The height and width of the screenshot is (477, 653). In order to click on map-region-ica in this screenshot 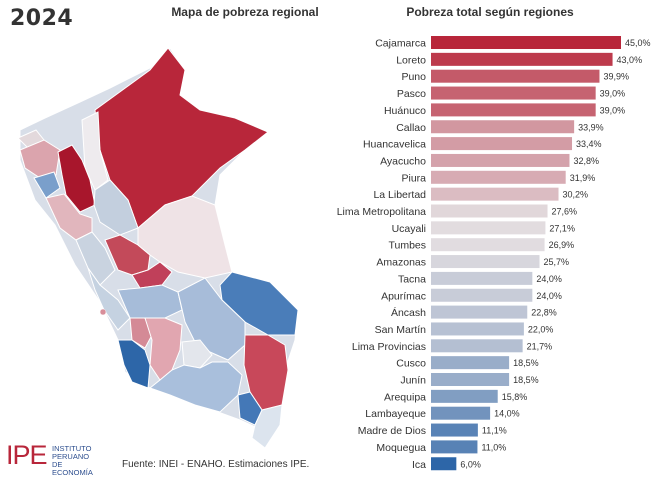, I will do `click(134, 364)`.